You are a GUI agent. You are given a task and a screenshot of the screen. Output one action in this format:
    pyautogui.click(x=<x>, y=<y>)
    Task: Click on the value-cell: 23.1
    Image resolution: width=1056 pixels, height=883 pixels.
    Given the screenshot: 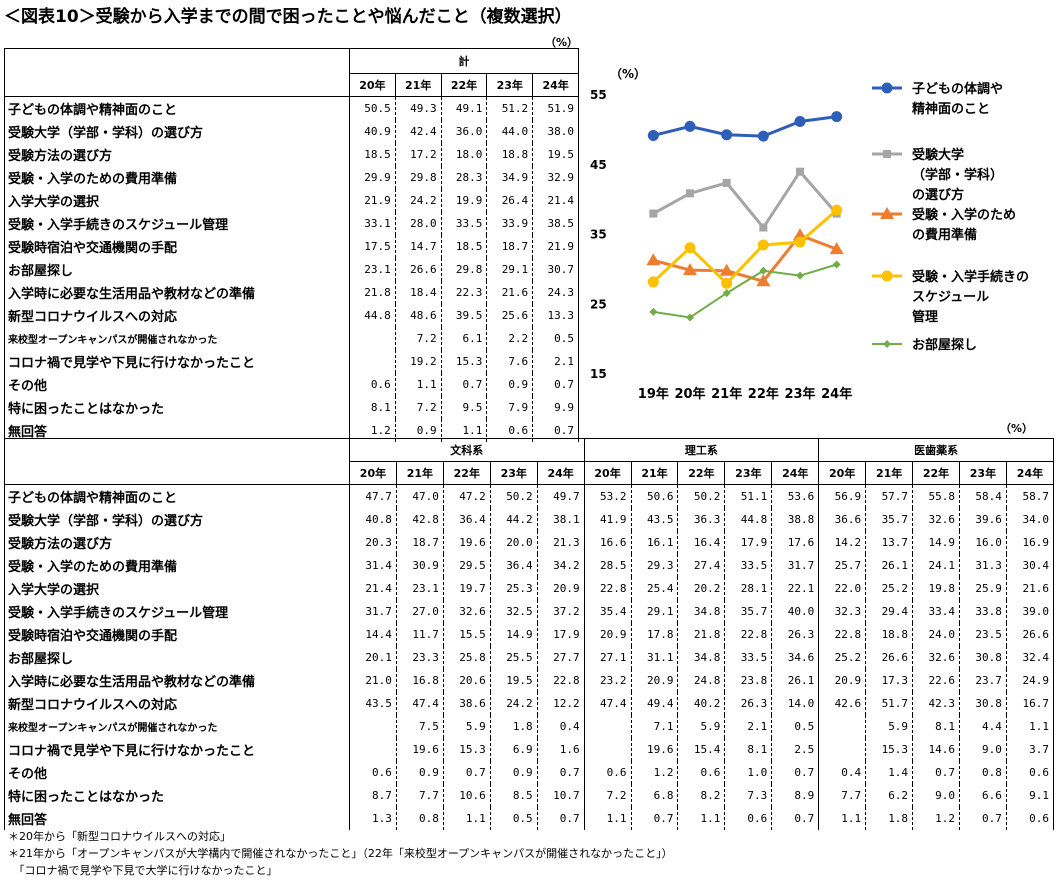 What is the action you would take?
    pyautogui.click(x=419, y=588)
    